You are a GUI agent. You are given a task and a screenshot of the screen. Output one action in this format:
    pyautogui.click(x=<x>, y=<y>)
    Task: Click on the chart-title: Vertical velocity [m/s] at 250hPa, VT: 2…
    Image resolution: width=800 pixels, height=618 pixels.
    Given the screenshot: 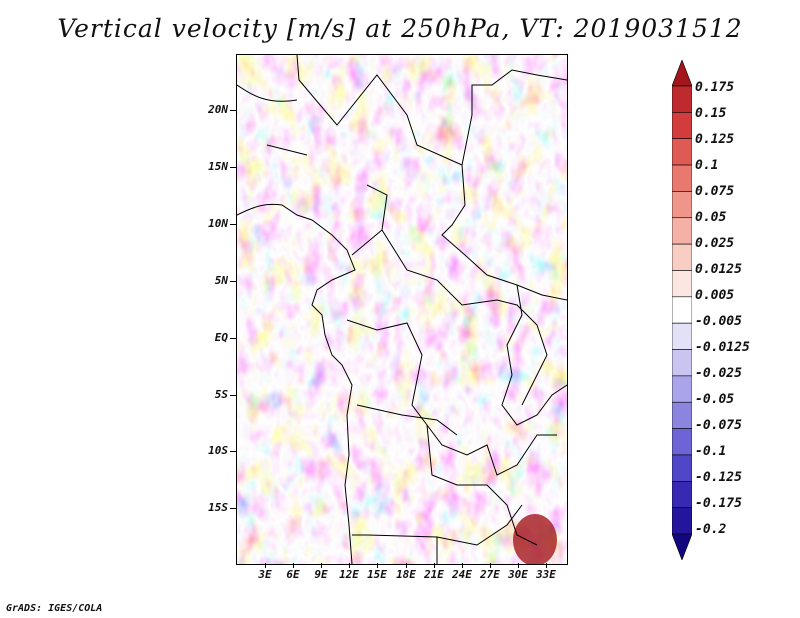 What is the action you would take?
    pyautogui.click(x=400, y=28)
    